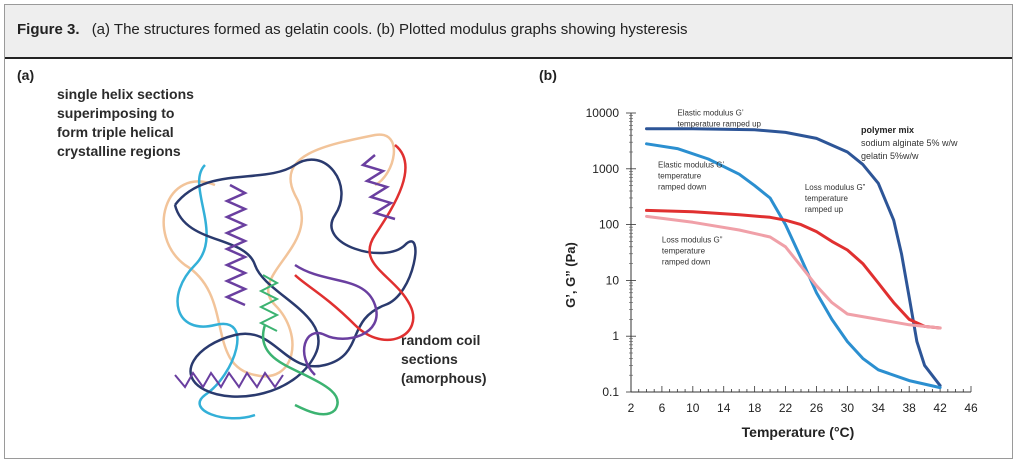 The width and height of the screenshot is (1017, 463). What do you see at coordinates (508, 58) in the screenshot?
I see `caption-rule` at bounding box center [508, 58].